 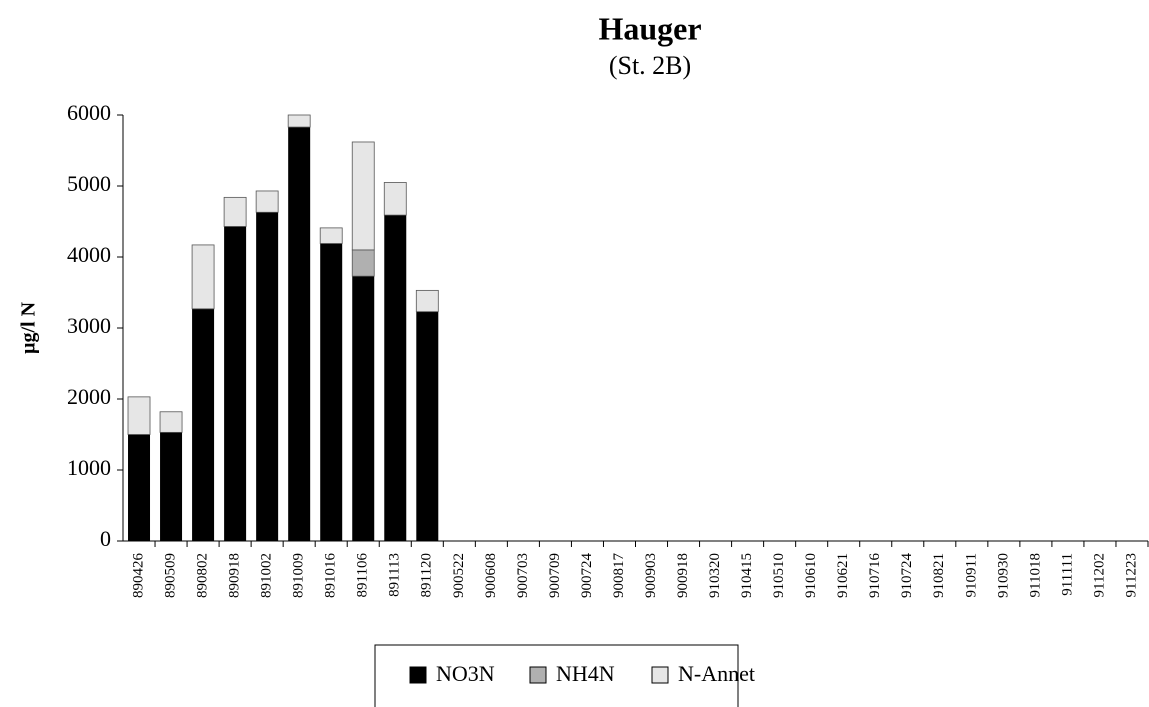 I want to click on y-tick-label: 4000, so click(x=89, y=254).